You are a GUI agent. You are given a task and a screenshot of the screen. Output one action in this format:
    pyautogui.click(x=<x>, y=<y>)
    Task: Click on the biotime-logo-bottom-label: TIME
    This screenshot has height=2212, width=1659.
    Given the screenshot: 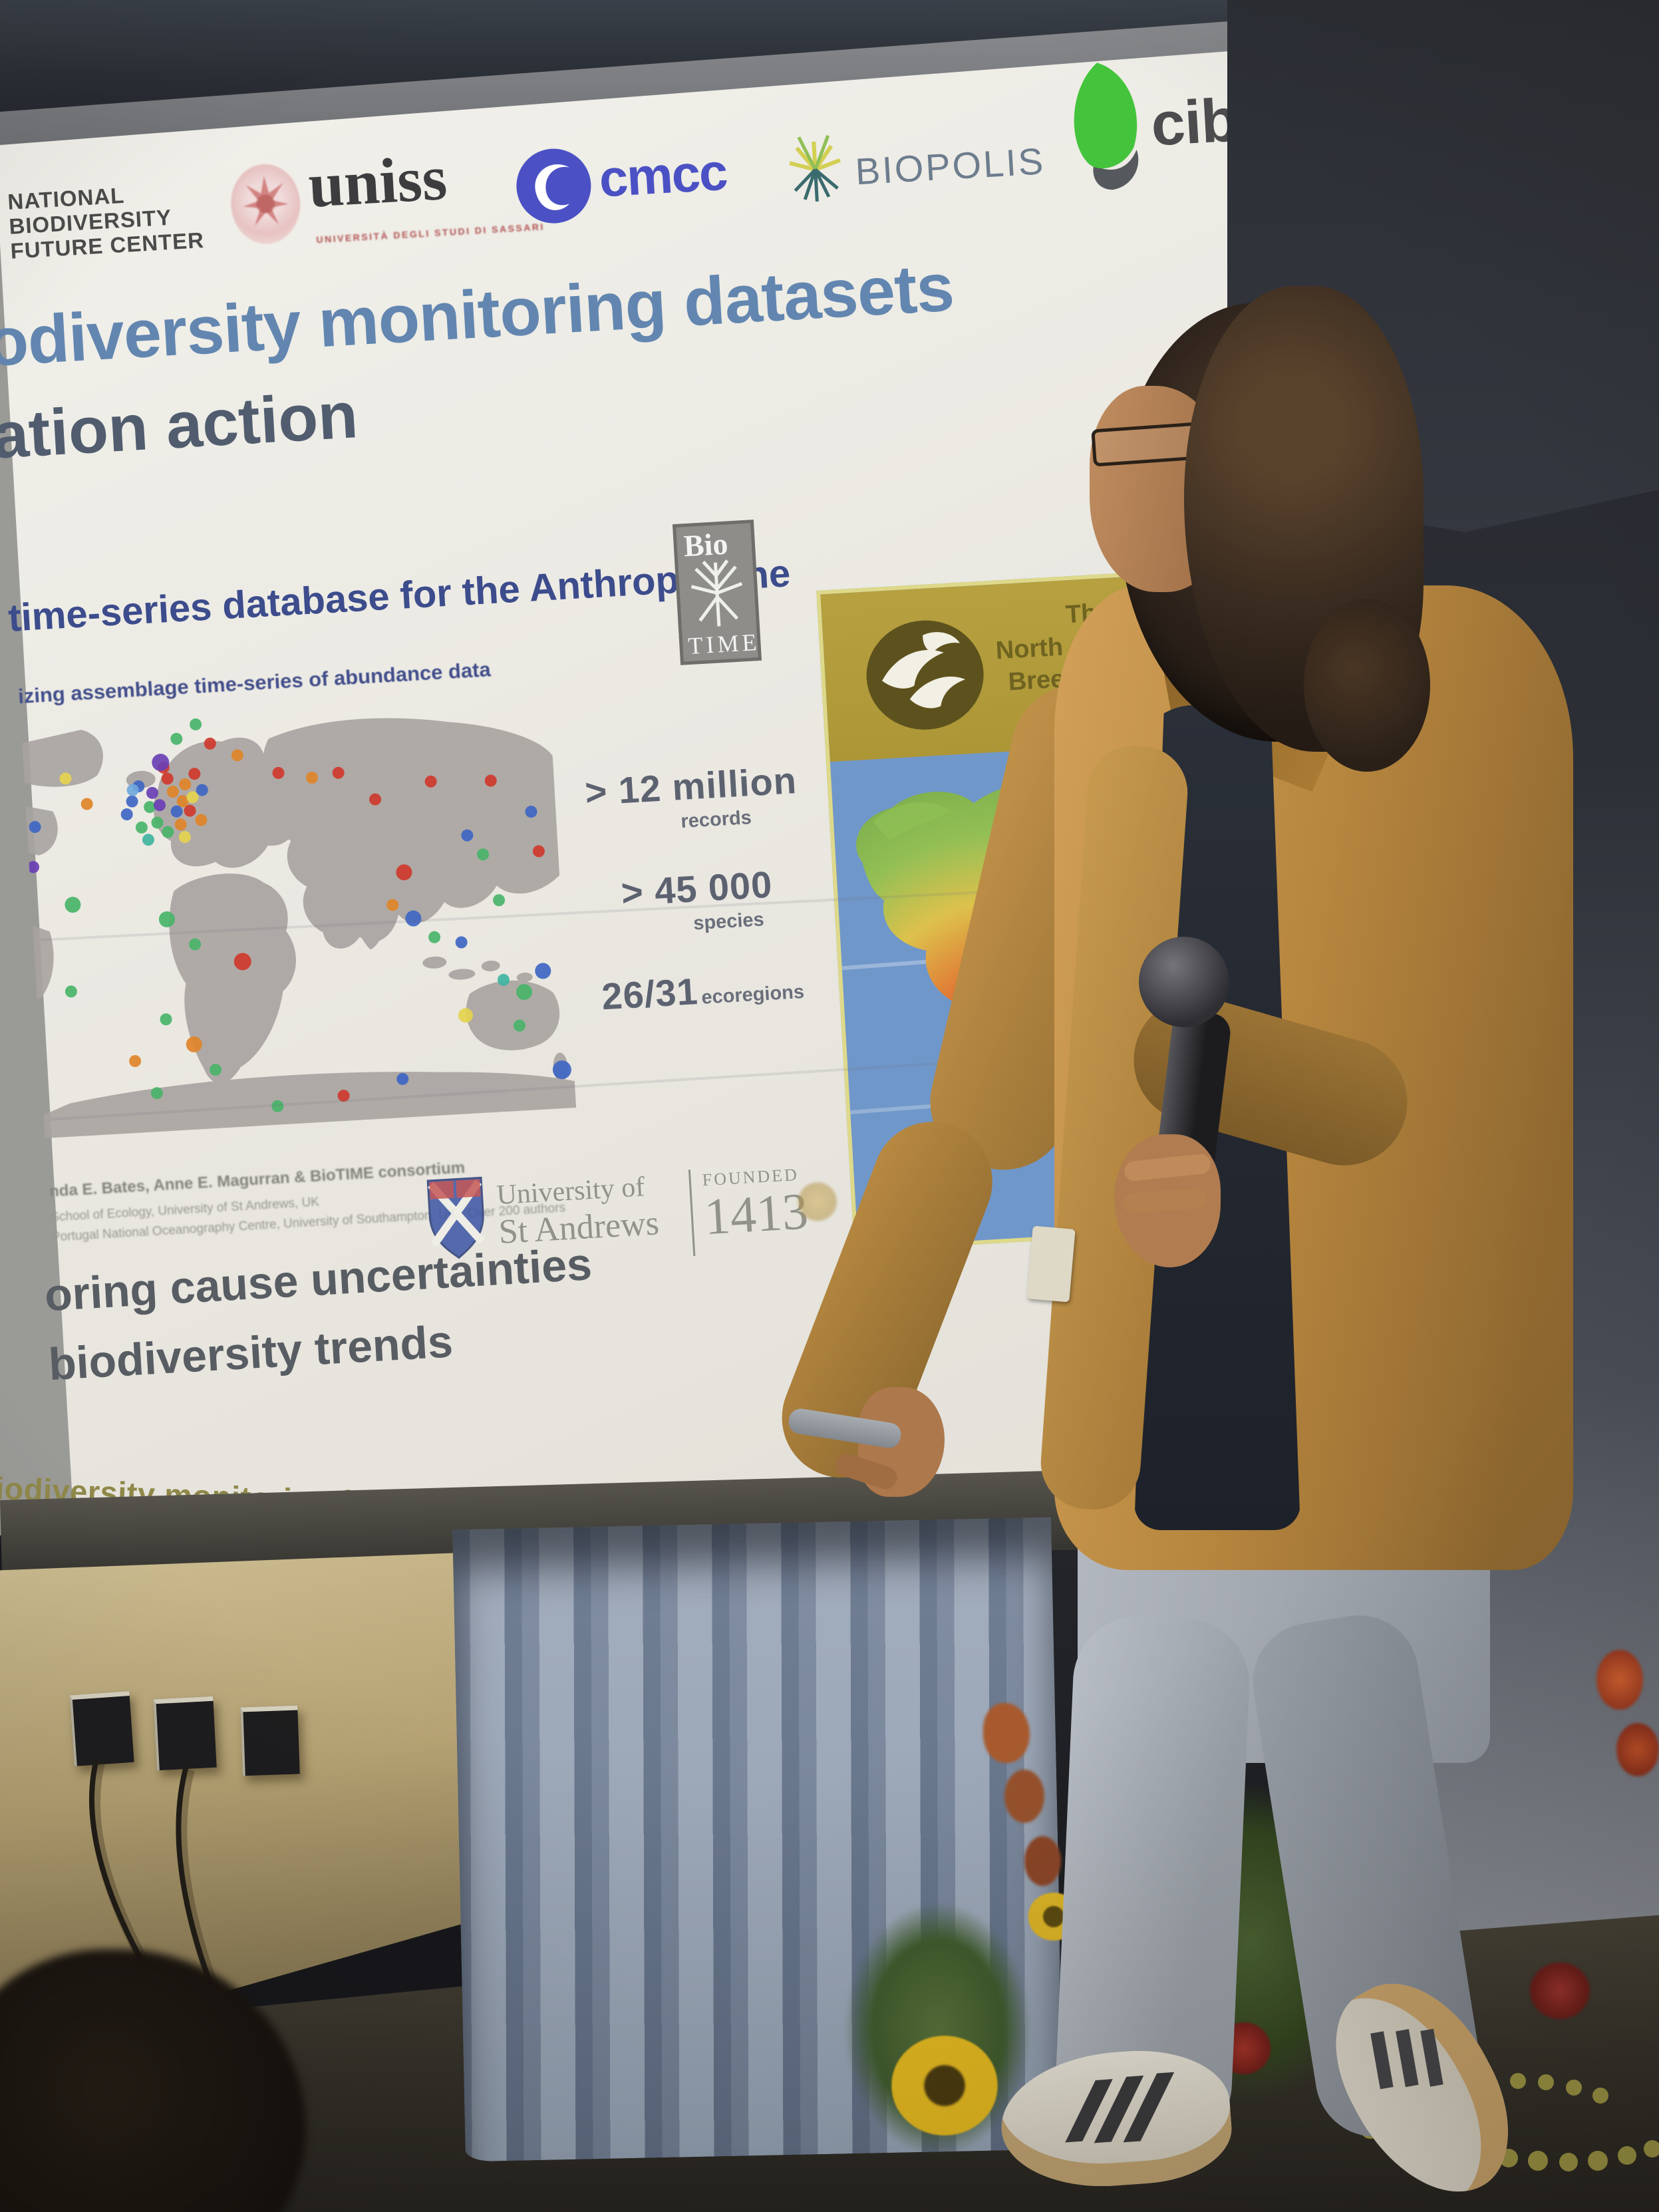 What is the action you would take?
    pyautogui.click(x=724, y=644)
    